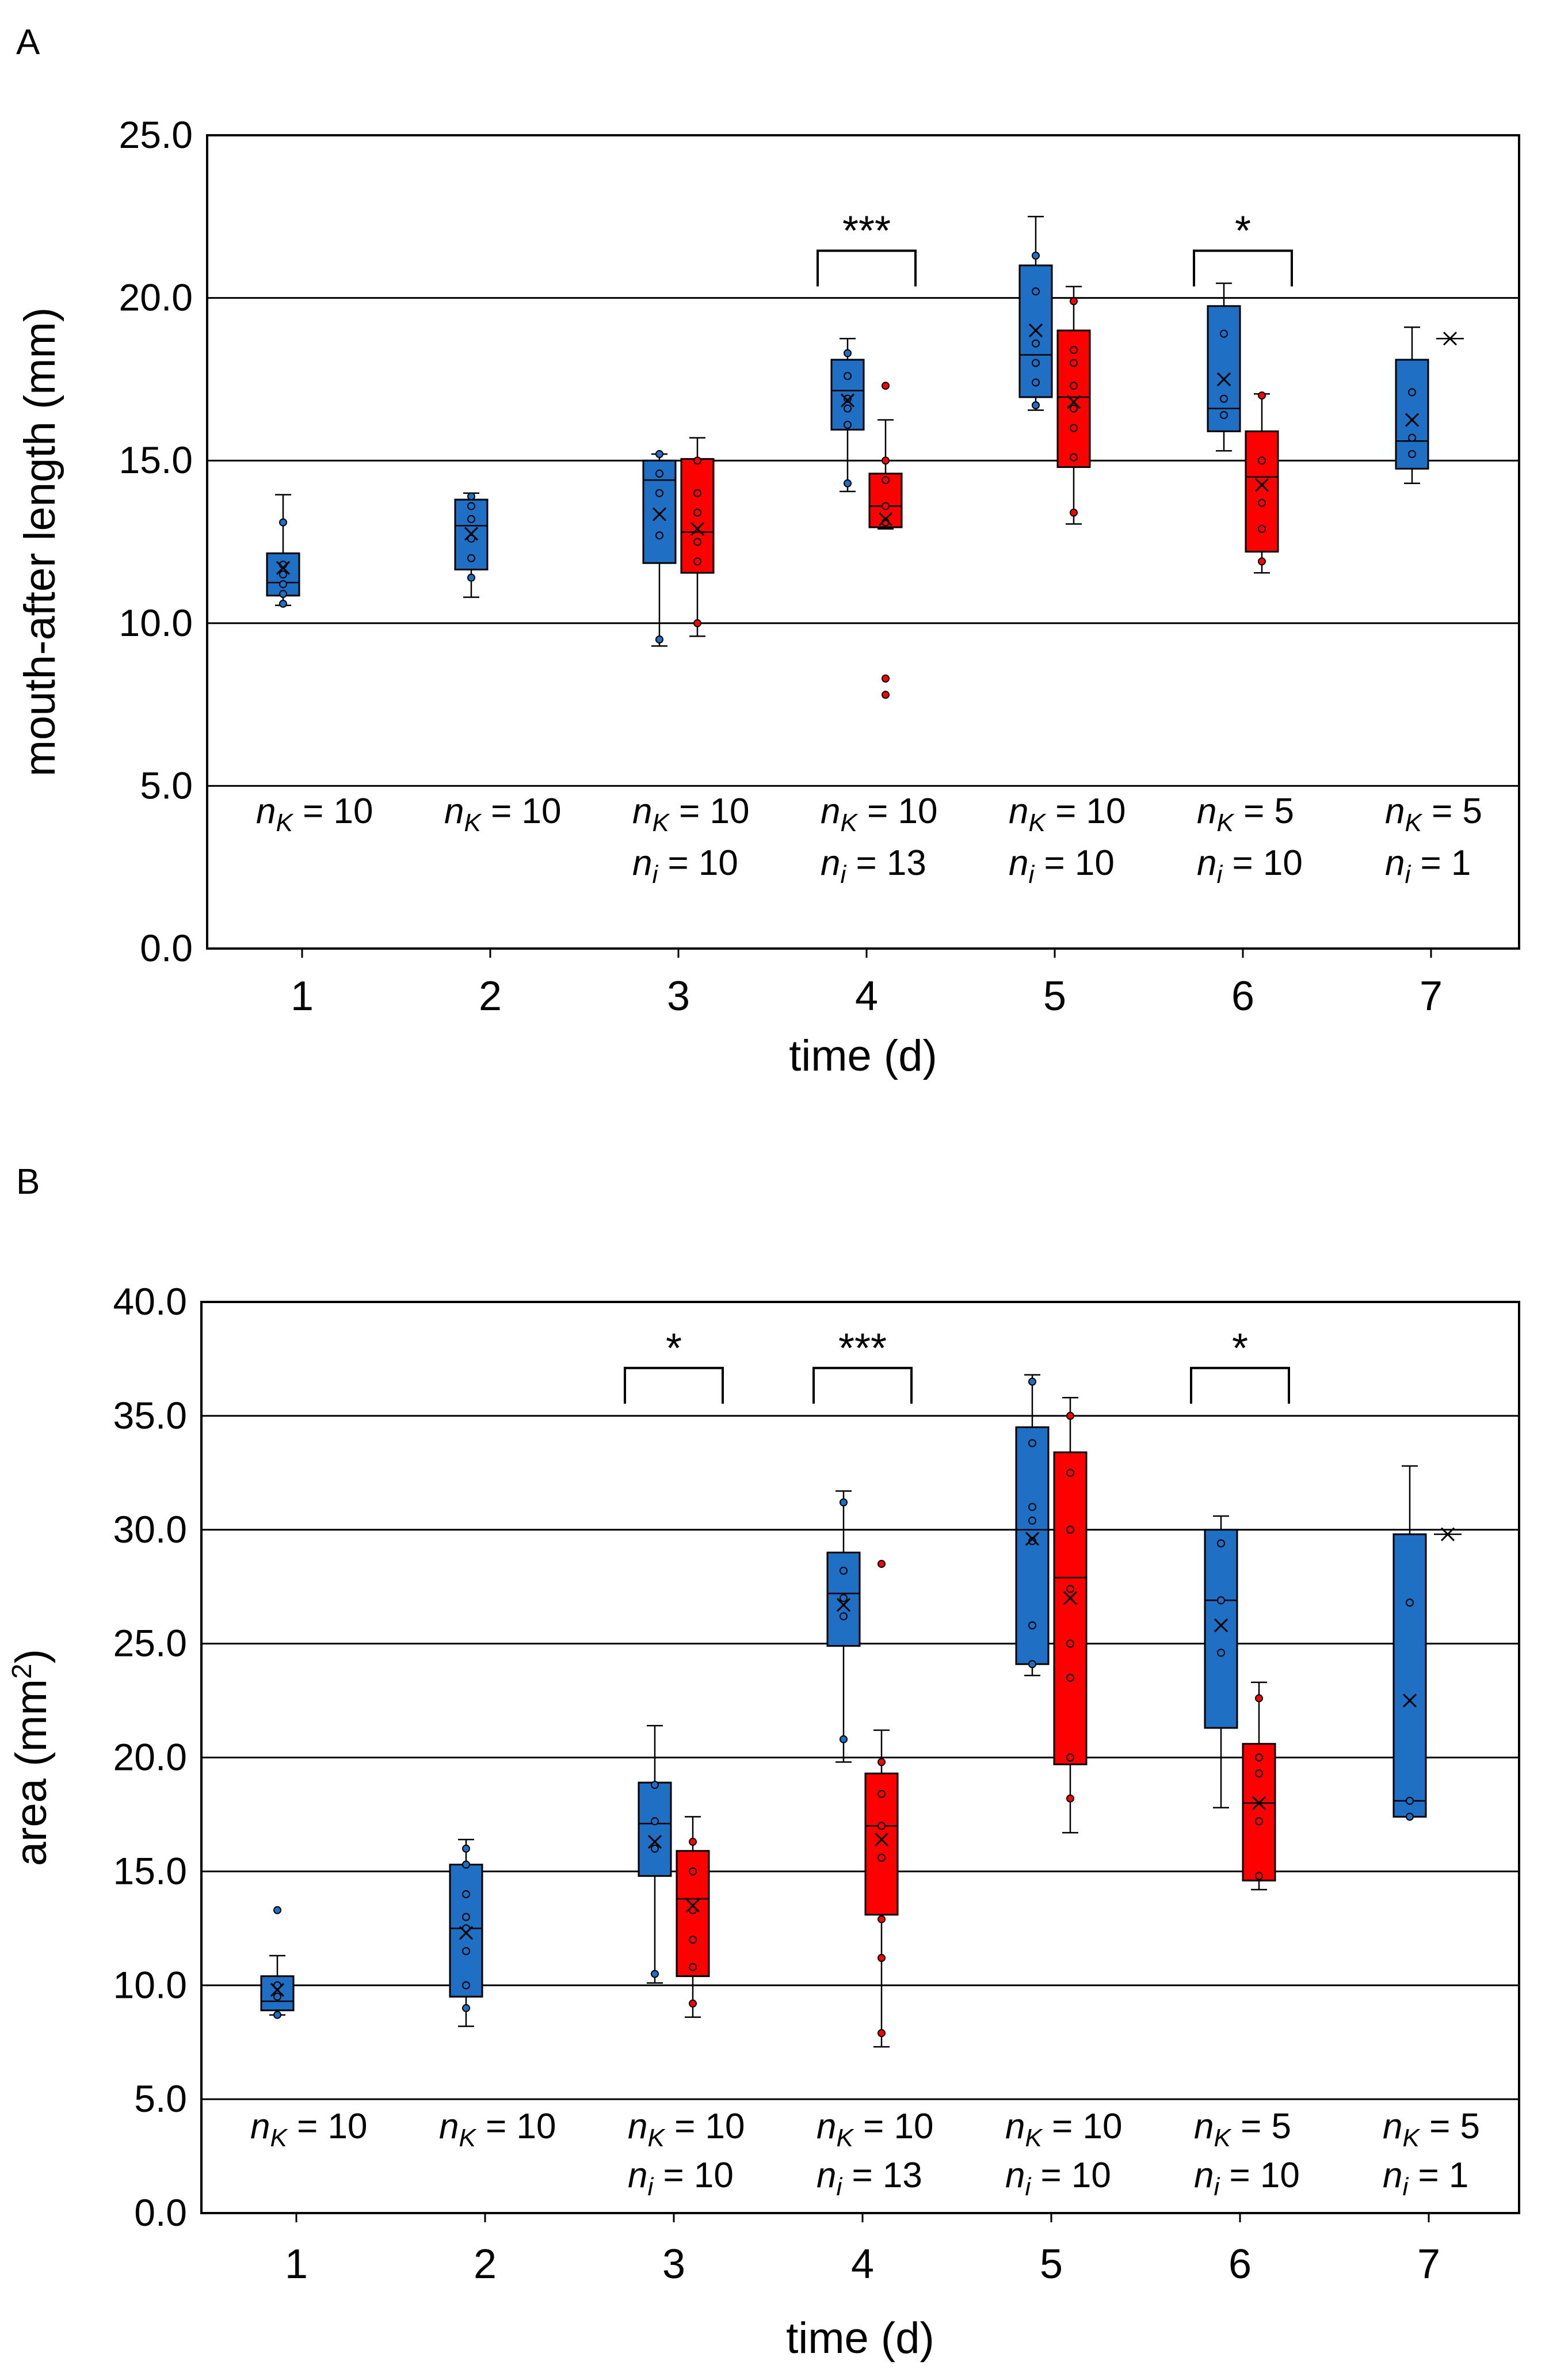 Image resolution: width=1549 pixels, height=2380 pixels. Describe the element at coordinates (1242, 2129) in the screenshot. I see `sample-size-k: nK = 5` at that location.